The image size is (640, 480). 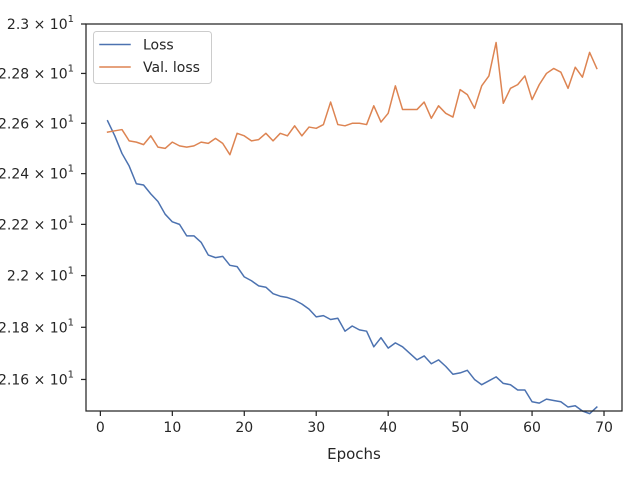 What do you see at coordinates (244, 428) in the screenshot?
I see `x-tick-label: 20` at bounding box center [244, 428].